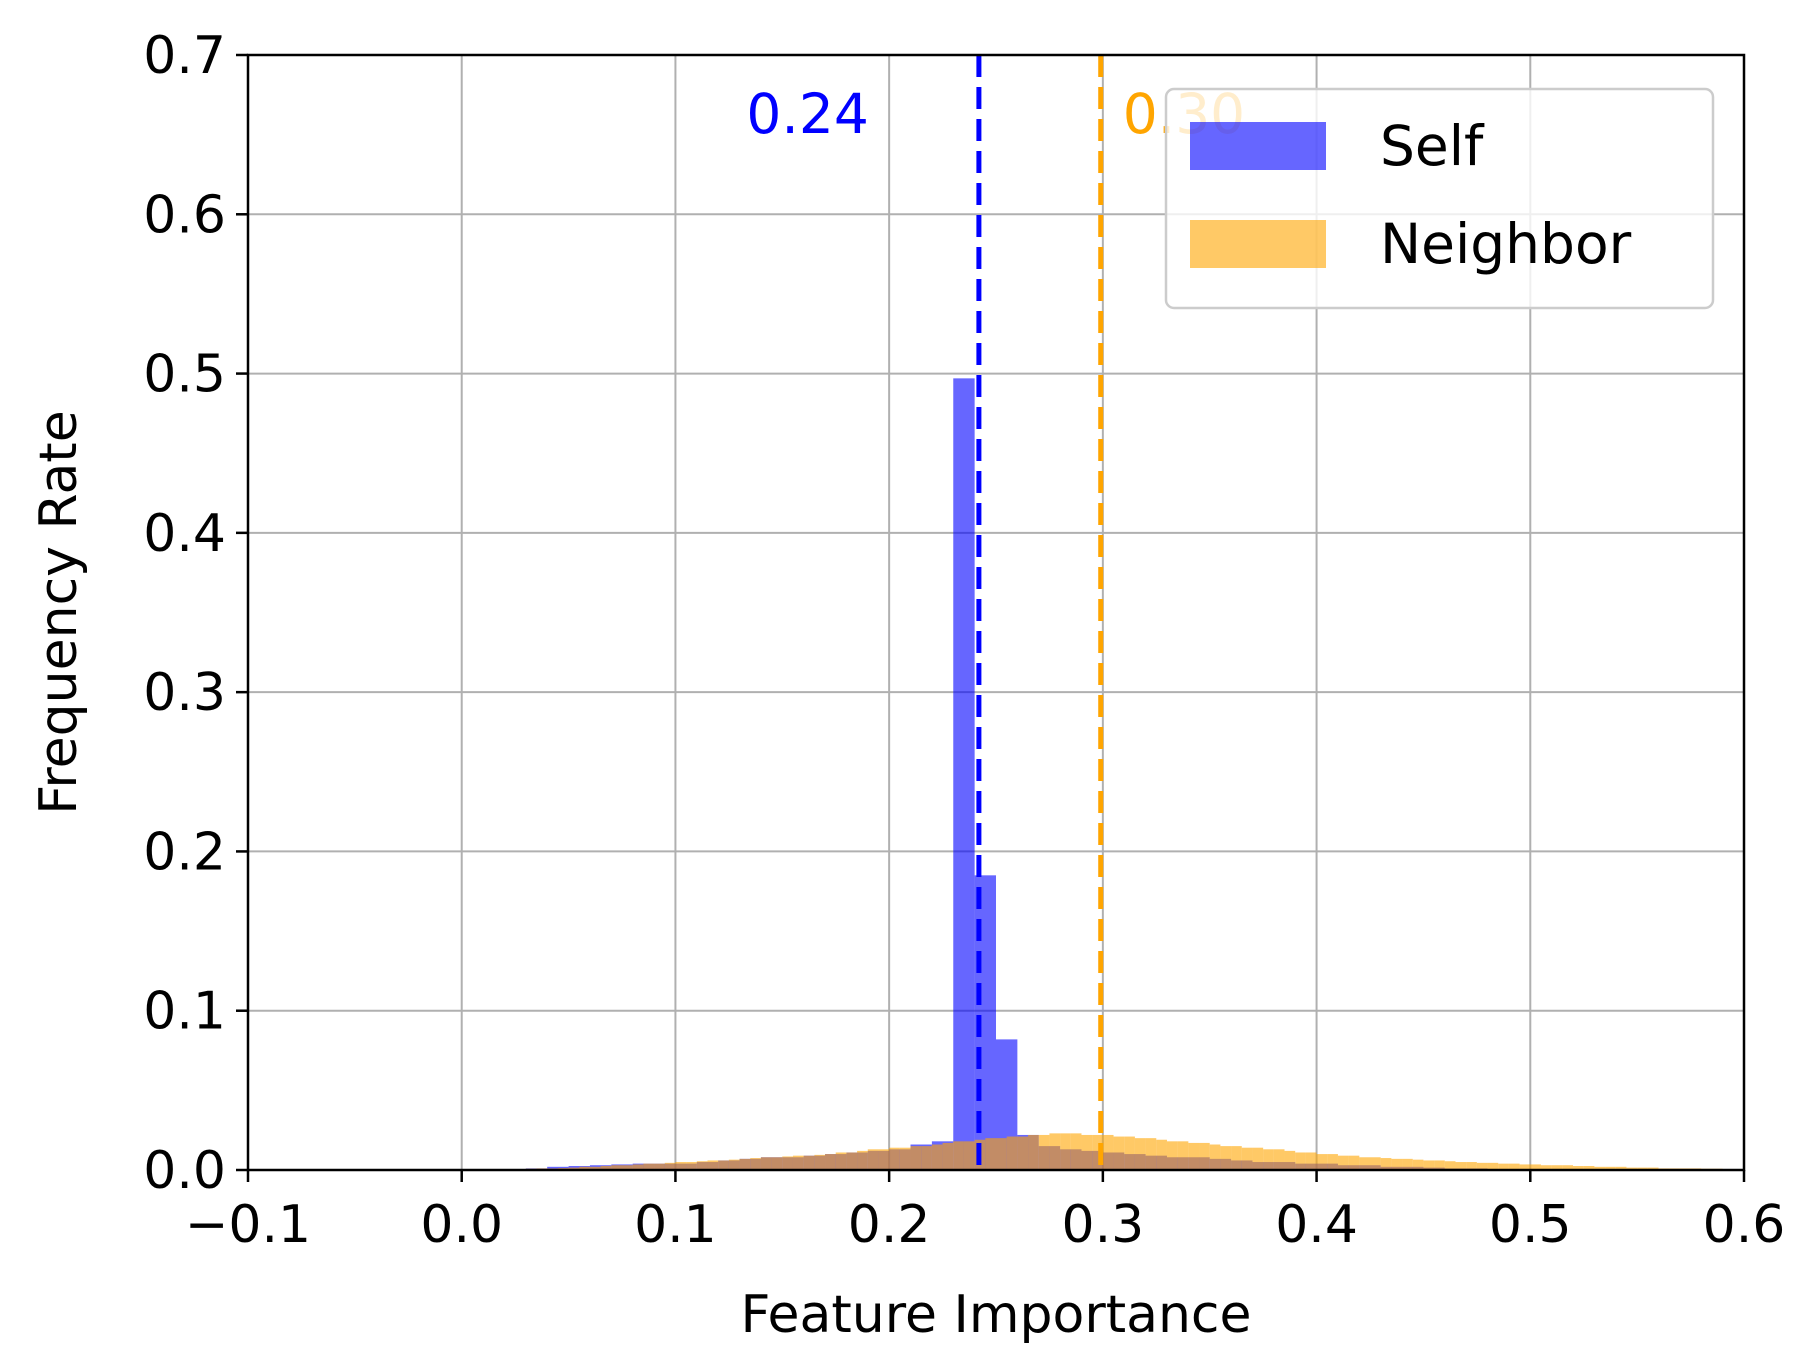  I want to click on mean-lines, so click(1040, 612).